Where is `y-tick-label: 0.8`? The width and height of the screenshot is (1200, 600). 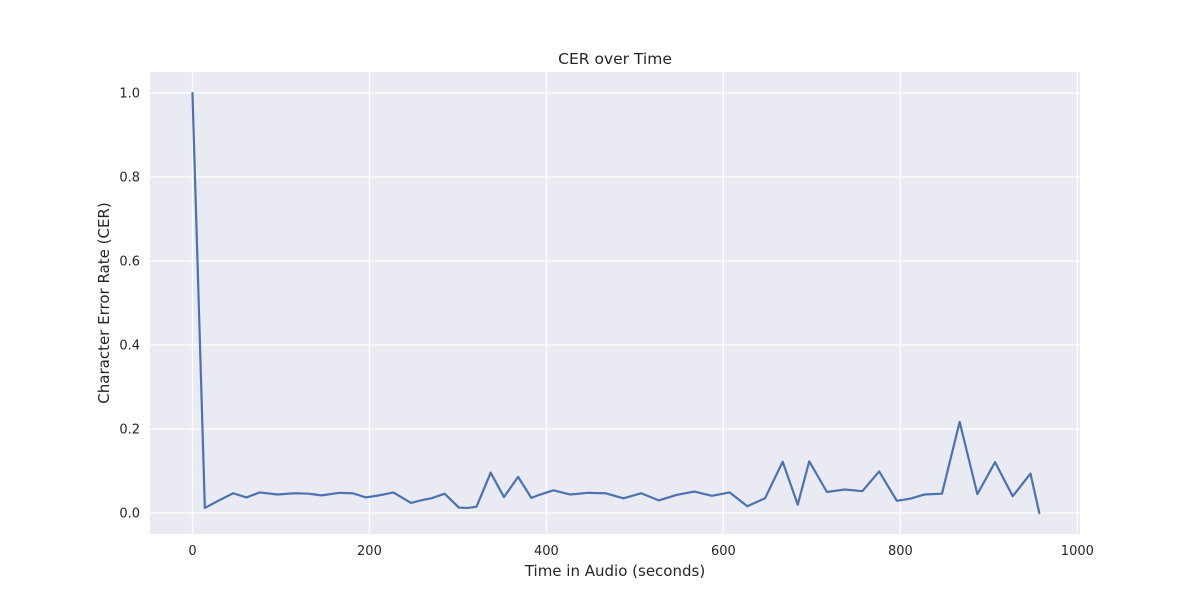 y-tick-label: 0.8 is located at coordinates (129, 178).